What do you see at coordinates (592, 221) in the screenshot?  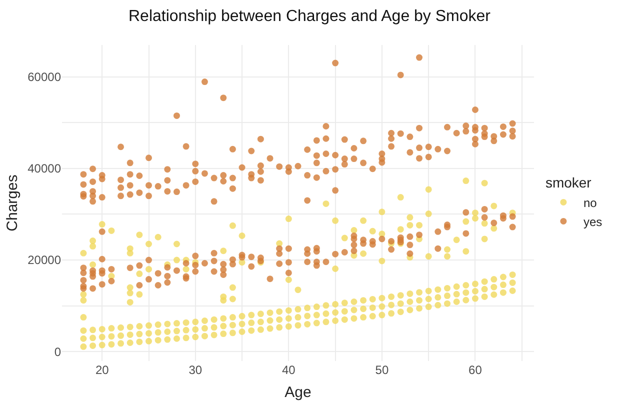 I see `legend-label: yes` at bounding box center [592, 221].